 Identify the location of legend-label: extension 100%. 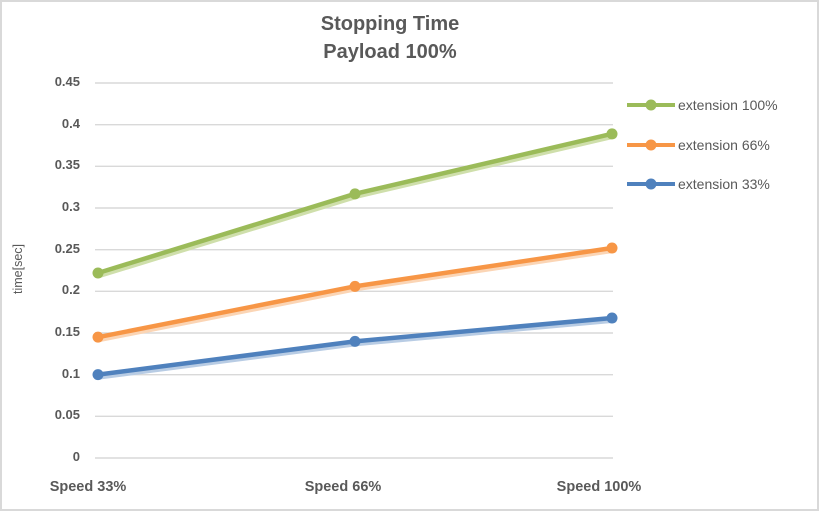
(728, 105).